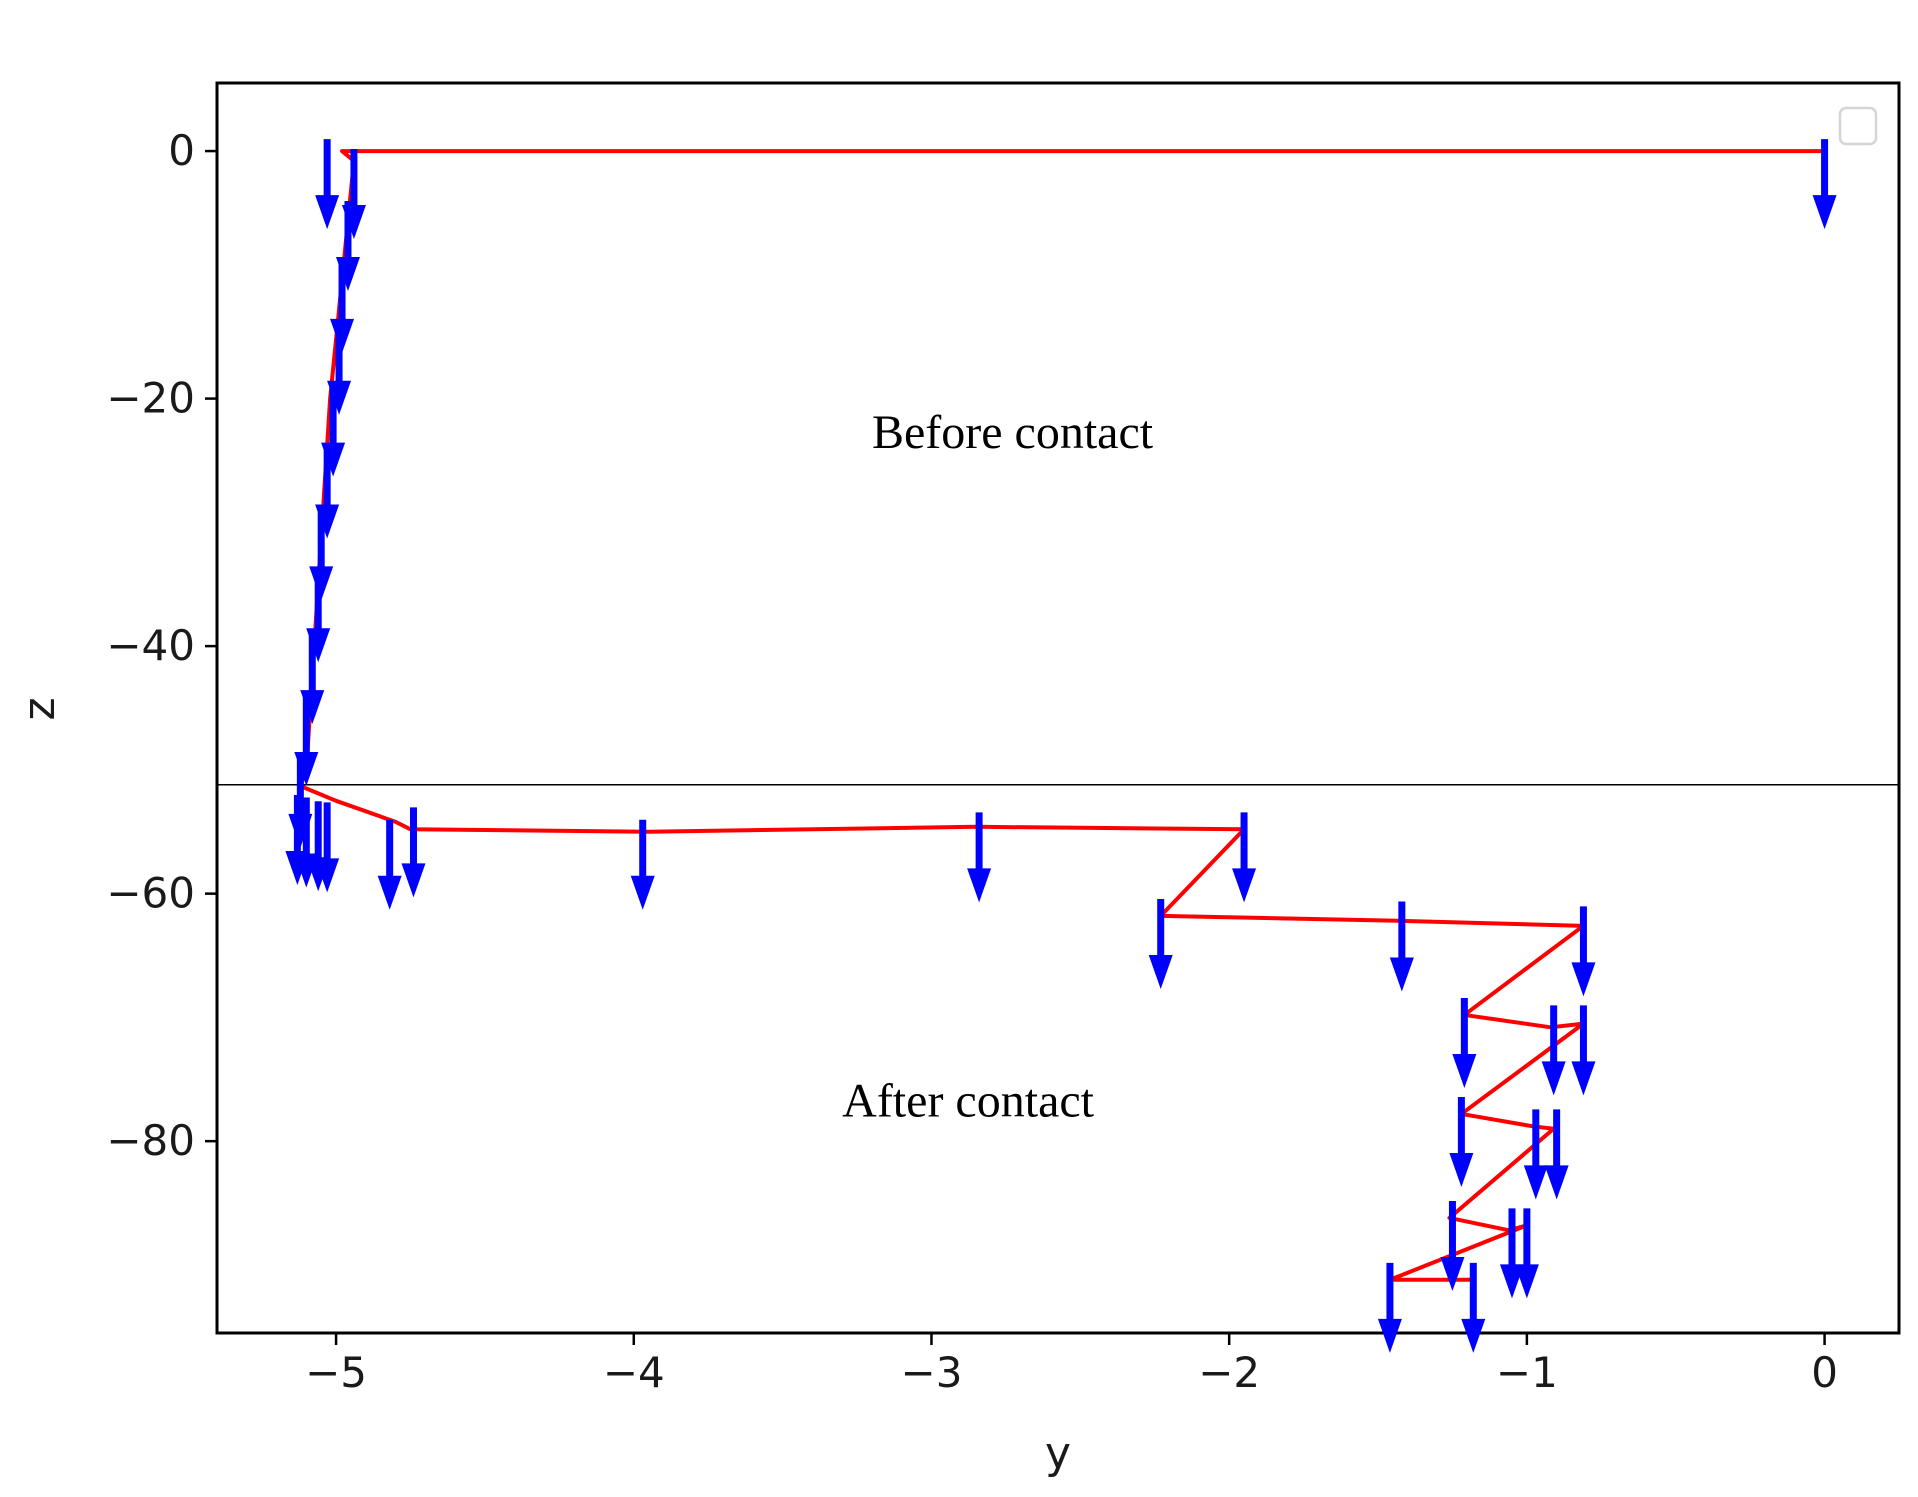 This screenshot has height=1497, width=1918. I want to click on x-tick-label: −4, so click(634, 1372).